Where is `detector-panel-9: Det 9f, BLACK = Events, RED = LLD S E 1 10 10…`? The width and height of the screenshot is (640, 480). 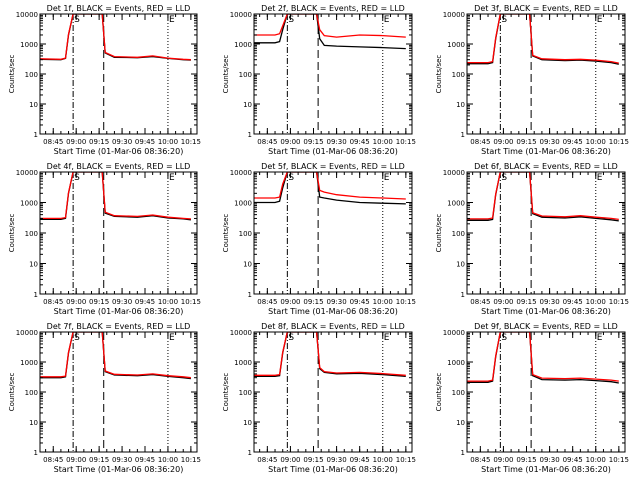
detector-panel-9: Det 9f, BLACK = Events, RED = LLD S E 1 10 10… is located at coordinates (532, 398).